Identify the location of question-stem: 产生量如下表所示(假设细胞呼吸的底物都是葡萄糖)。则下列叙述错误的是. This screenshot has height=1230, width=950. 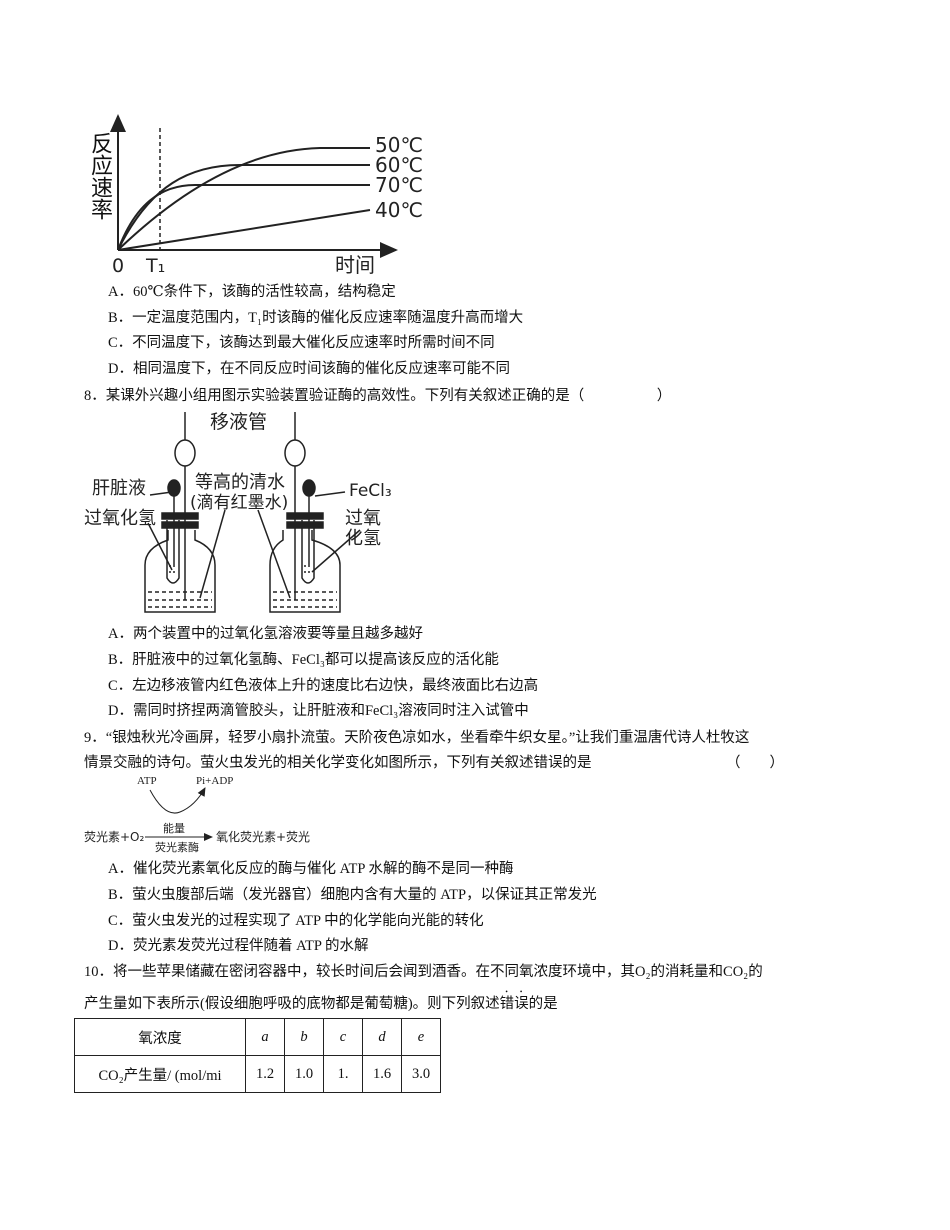
(321, 1001).